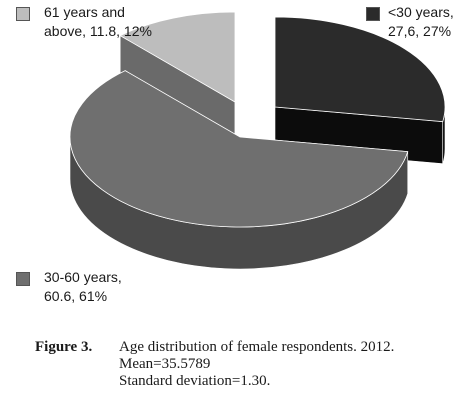  I want to click on legend-label-under-30: <30 years, 27,6, 27%, so click(421, 22).